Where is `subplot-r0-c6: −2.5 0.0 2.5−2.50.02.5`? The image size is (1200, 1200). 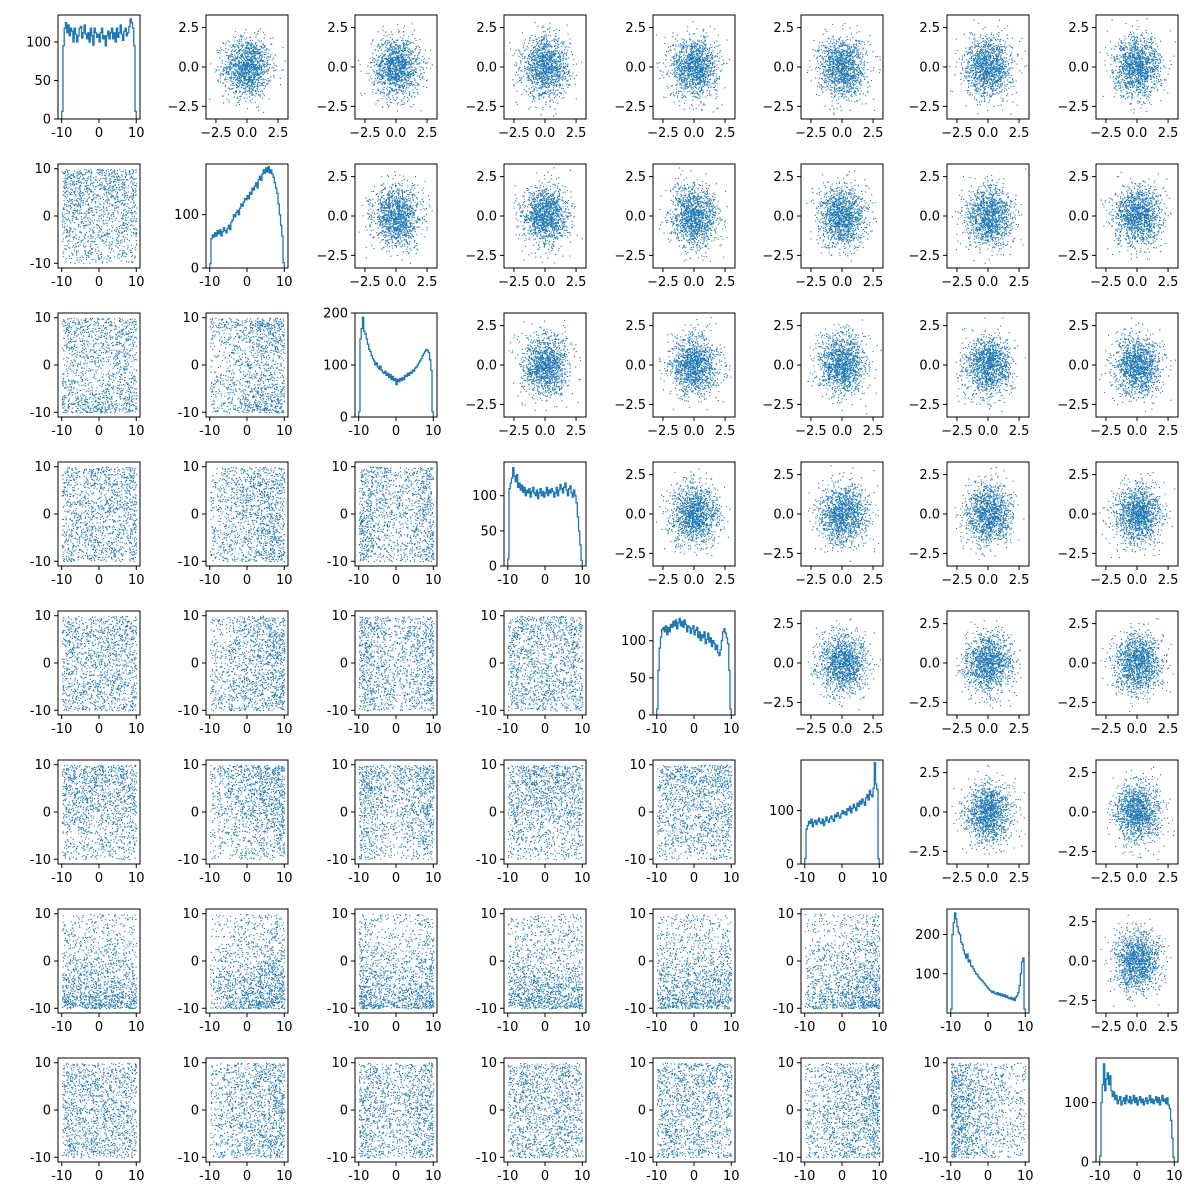
subplot-r0-c6: −2.5 0.0 2.5−2.50.02.5 is located at coordinates (968, 78).